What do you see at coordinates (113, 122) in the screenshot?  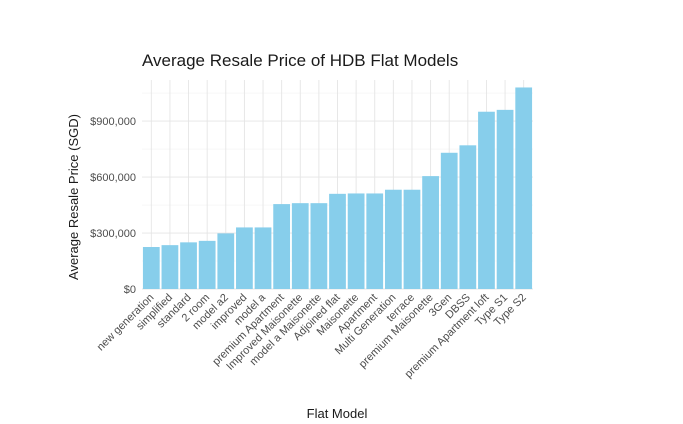 I see `y-tick-label: $900,000` at bounding box center [113, 122].